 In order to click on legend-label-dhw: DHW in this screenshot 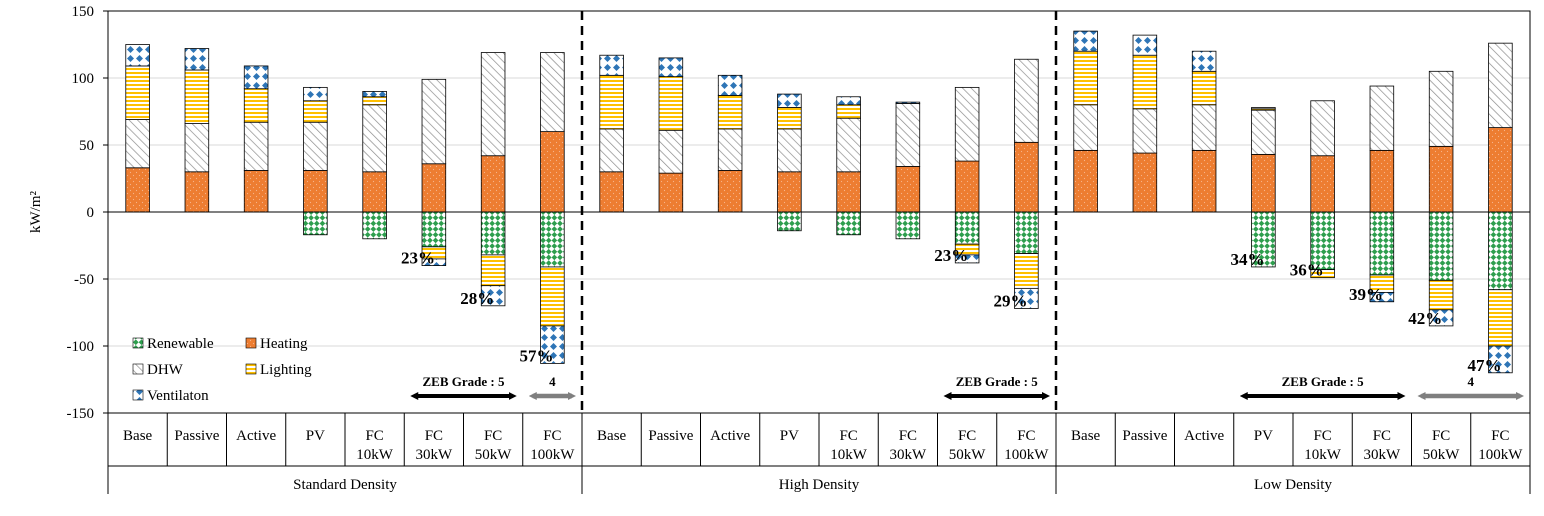, I will do `click(165, 370)`.